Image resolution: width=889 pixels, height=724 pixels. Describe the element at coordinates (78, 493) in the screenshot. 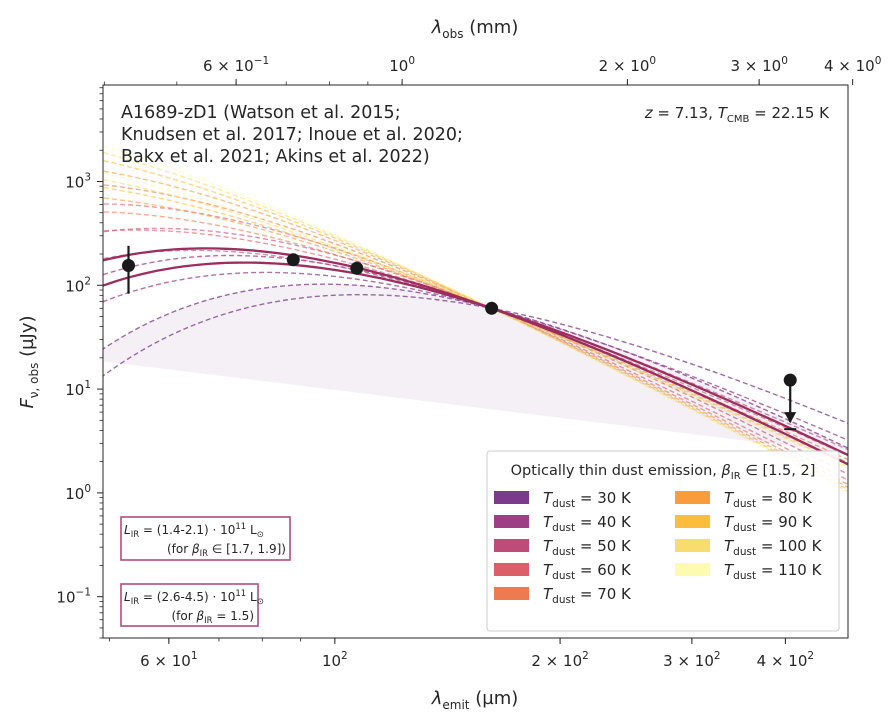

I see `y-tick-label: 10⁰` at that location.